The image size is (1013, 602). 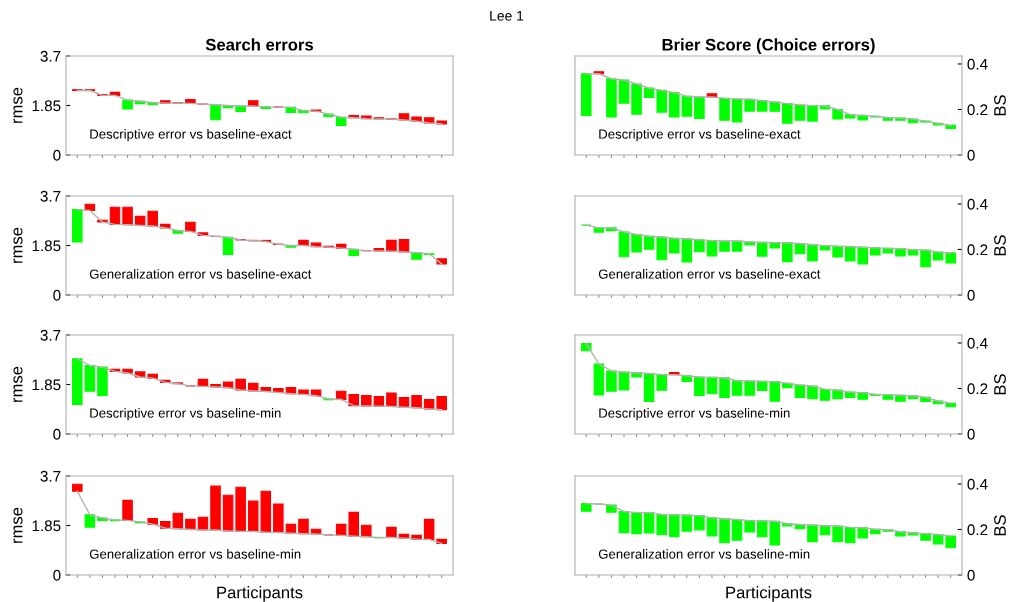 What do you see at coordinates (768, 46) in the screenshot?
I see `chart-title: Brier Score (Choice errors)` at bounding box center [768, 46].